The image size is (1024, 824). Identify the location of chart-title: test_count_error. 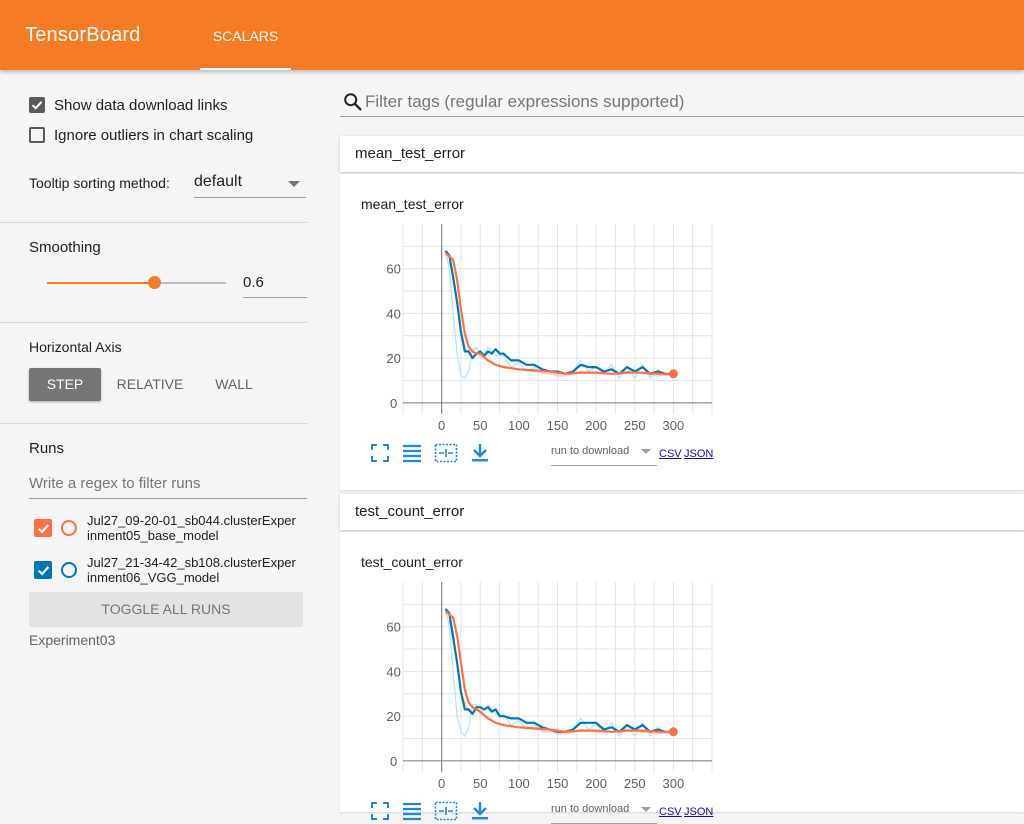
(412, 562).